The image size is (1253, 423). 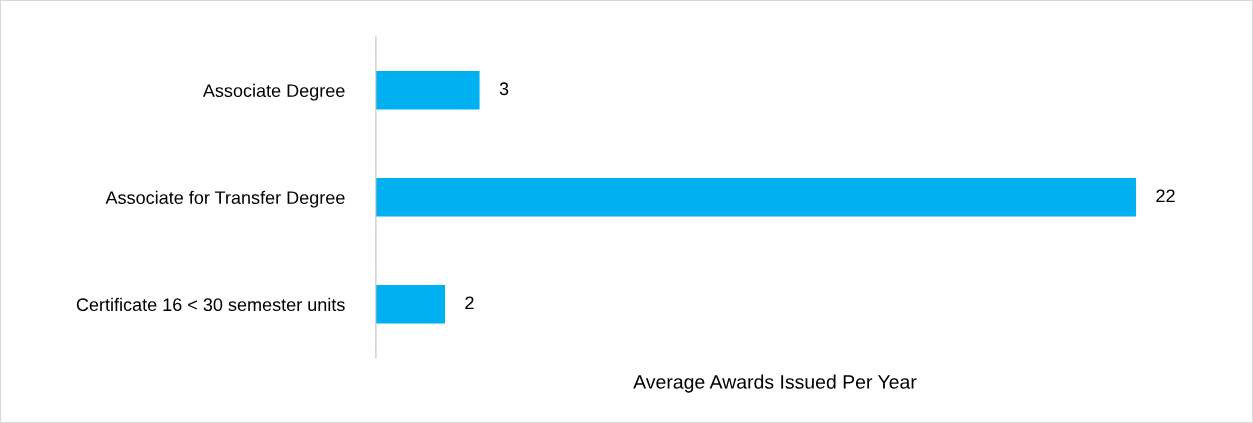 I want to click on x-axis-title: Average Awards Issued Per Year, so click(x=775, y=383).